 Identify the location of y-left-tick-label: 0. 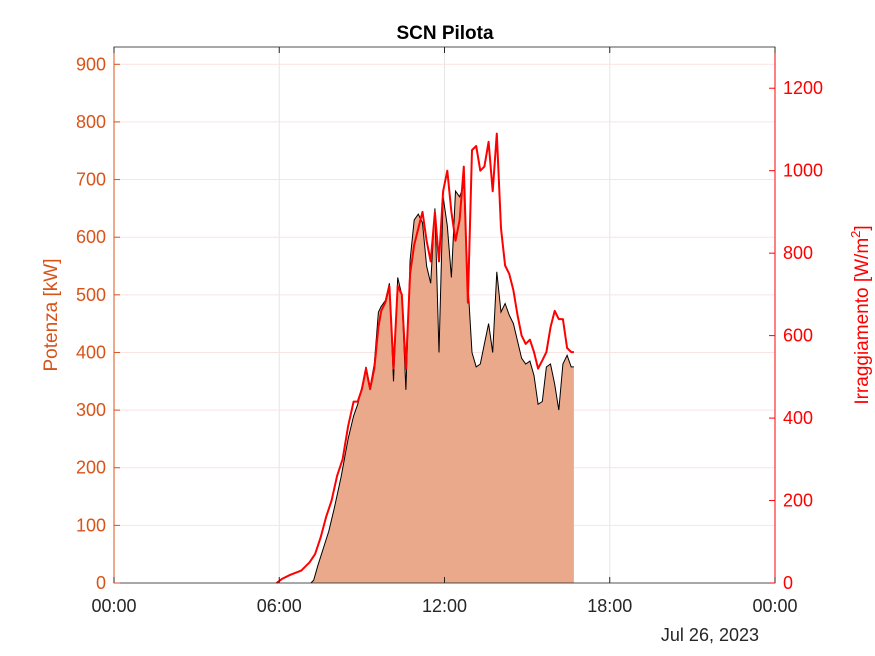
(101, 583).